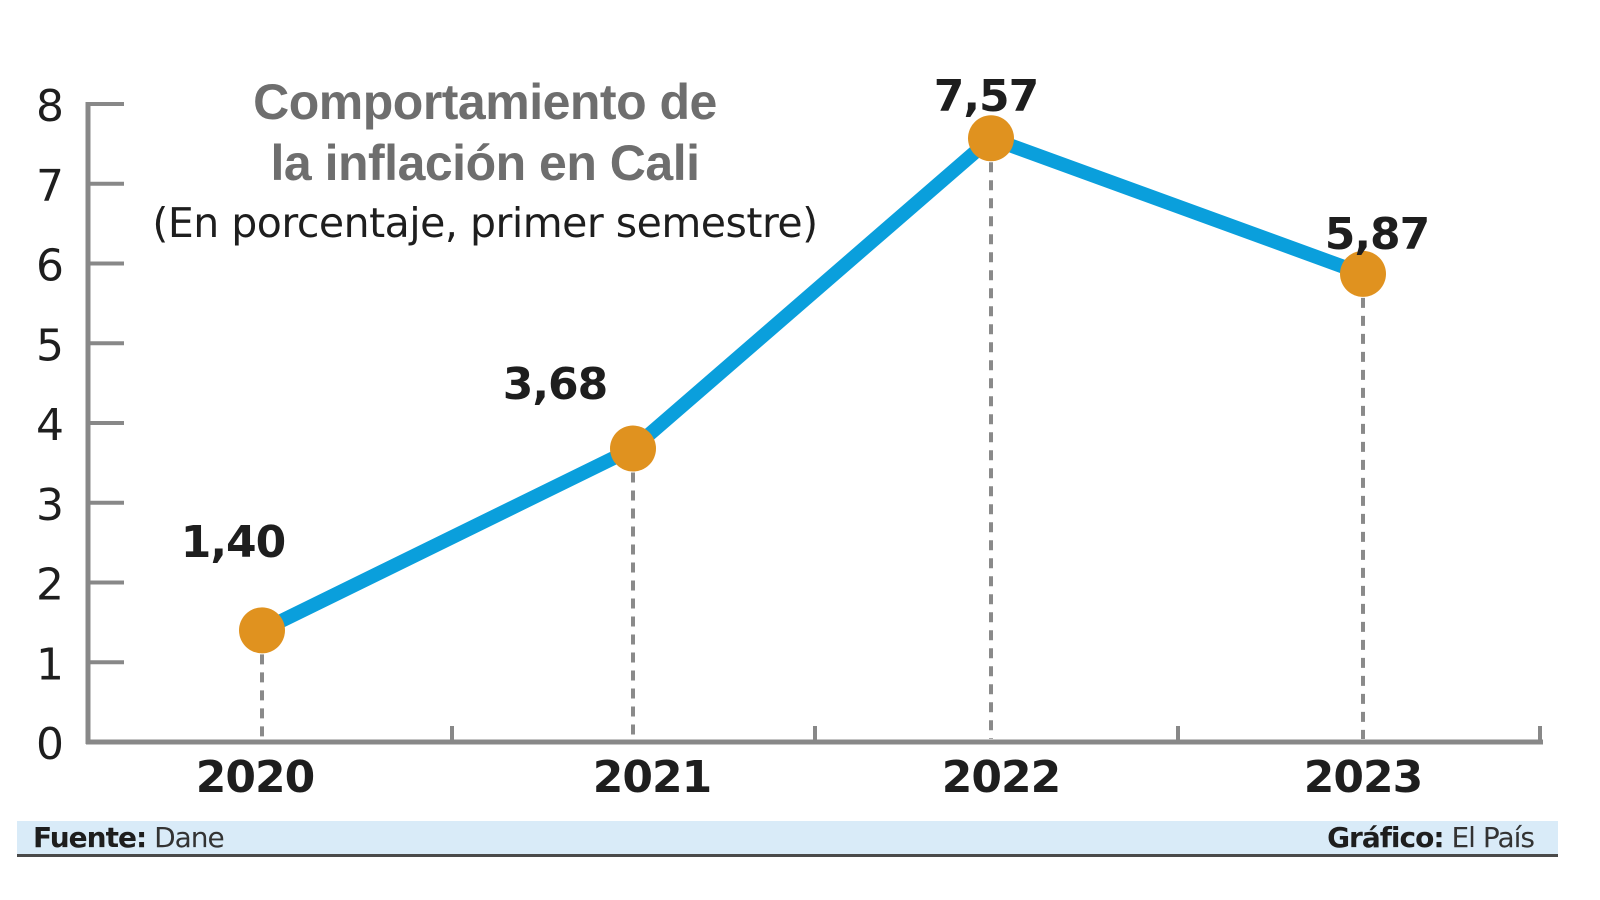 The height and width of the screenshot is (900, 1600). Describe the element at coordinates (189, 837) in the screenshot. I see `source-value: Dane` at that location.